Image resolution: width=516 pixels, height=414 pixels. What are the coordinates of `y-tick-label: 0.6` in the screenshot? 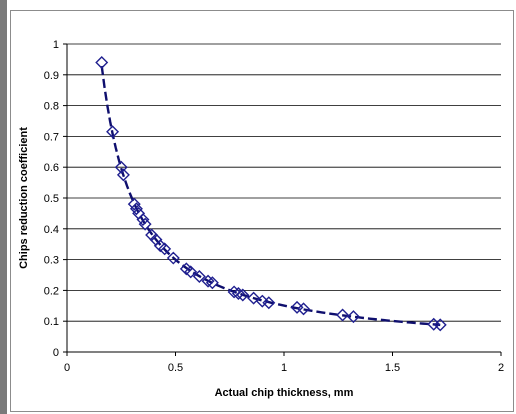 It's located at (51, 168).